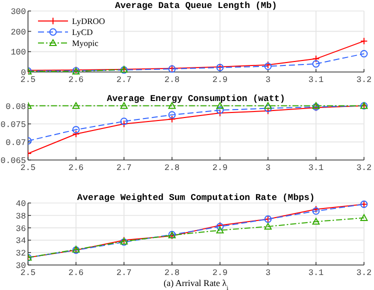 This screenshot has height=290, width=374. What do you see at coordinates (196, 284) in the screenshot?
I see `x-axis-title: (a) Arrival Rate λ$_{i}$` at bounding box center [196, 284].